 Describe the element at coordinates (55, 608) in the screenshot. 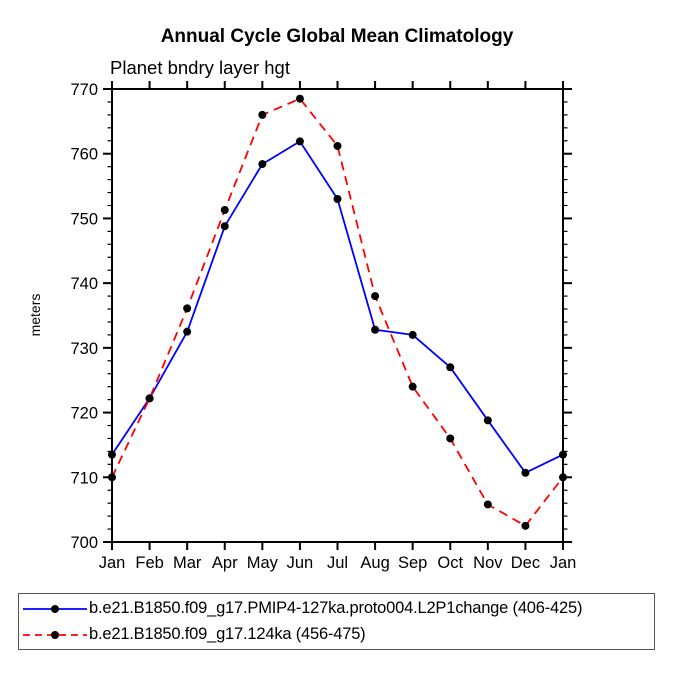

I see `blue-solid-line-sample` at that location.